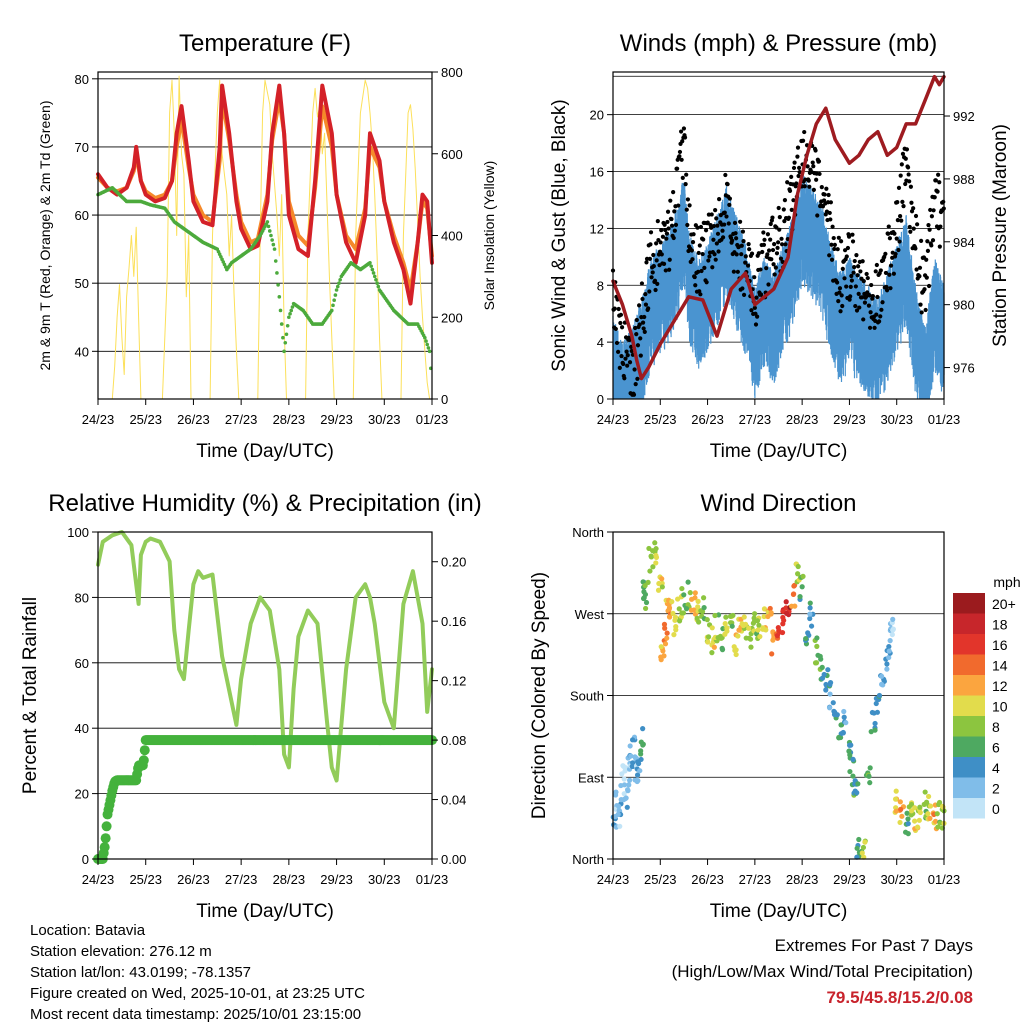  Describe the element at coordinates (1000, 686) in the screenshot. I see `legend-label: 12` at that location.